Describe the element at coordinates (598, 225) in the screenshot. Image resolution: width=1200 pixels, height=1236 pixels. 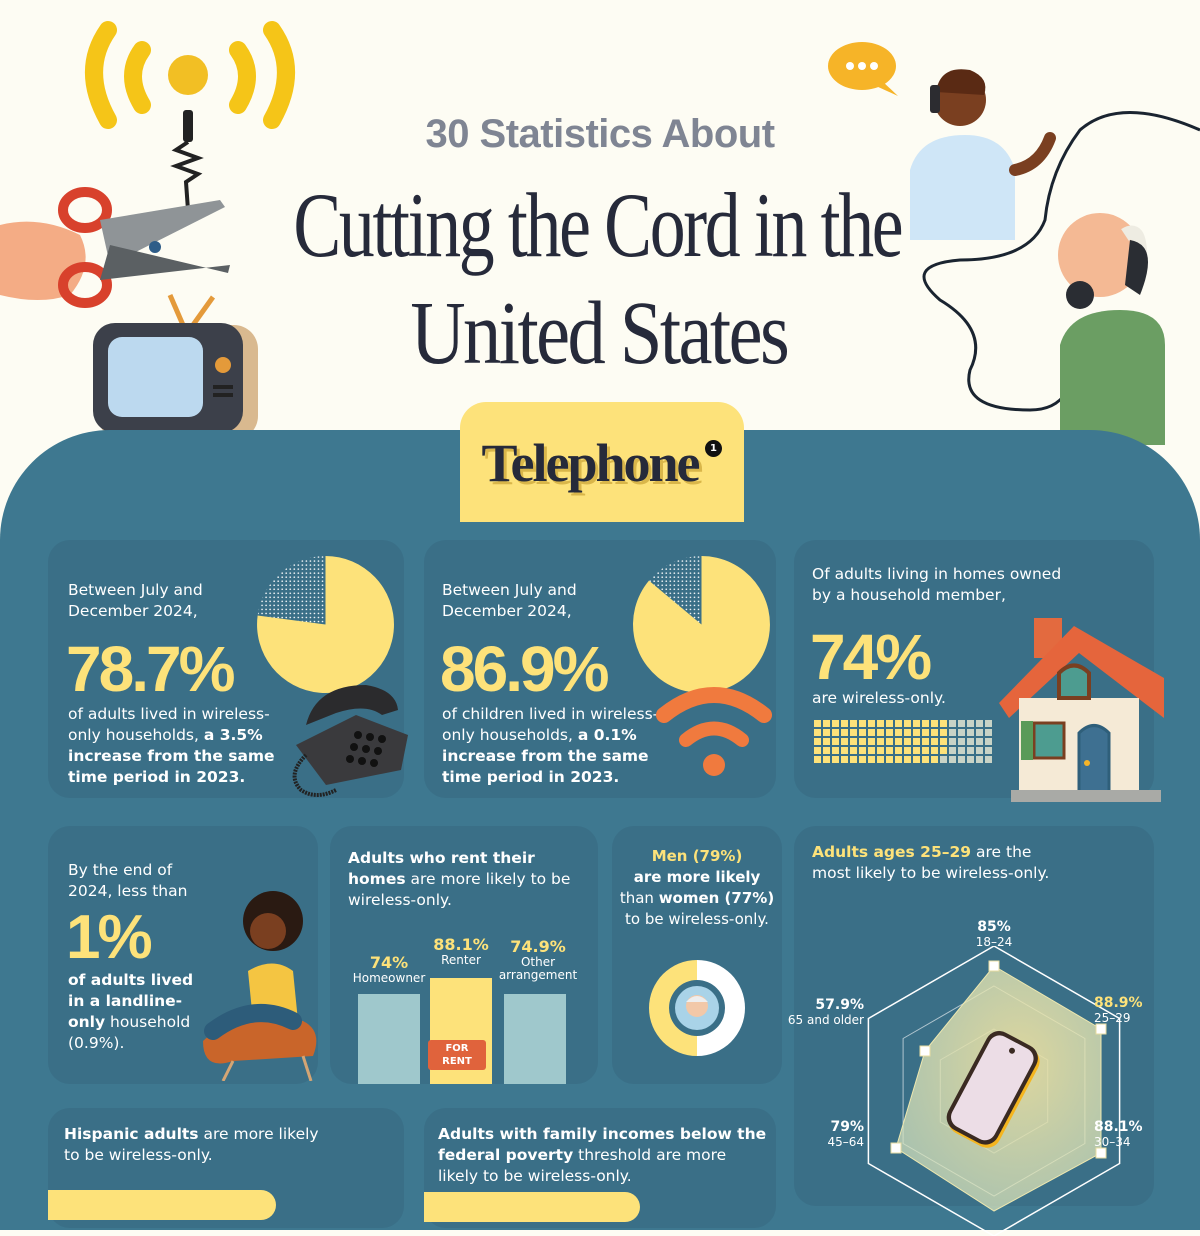
I see `page-title-line-1: Cutting the Cord in the` at that location.